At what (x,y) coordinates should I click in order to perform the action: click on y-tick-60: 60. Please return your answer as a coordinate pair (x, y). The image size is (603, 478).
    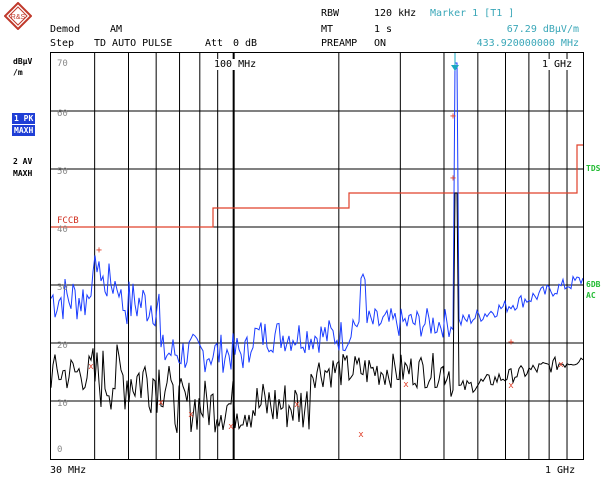
    Looking at the image, I should click on (62, 114).